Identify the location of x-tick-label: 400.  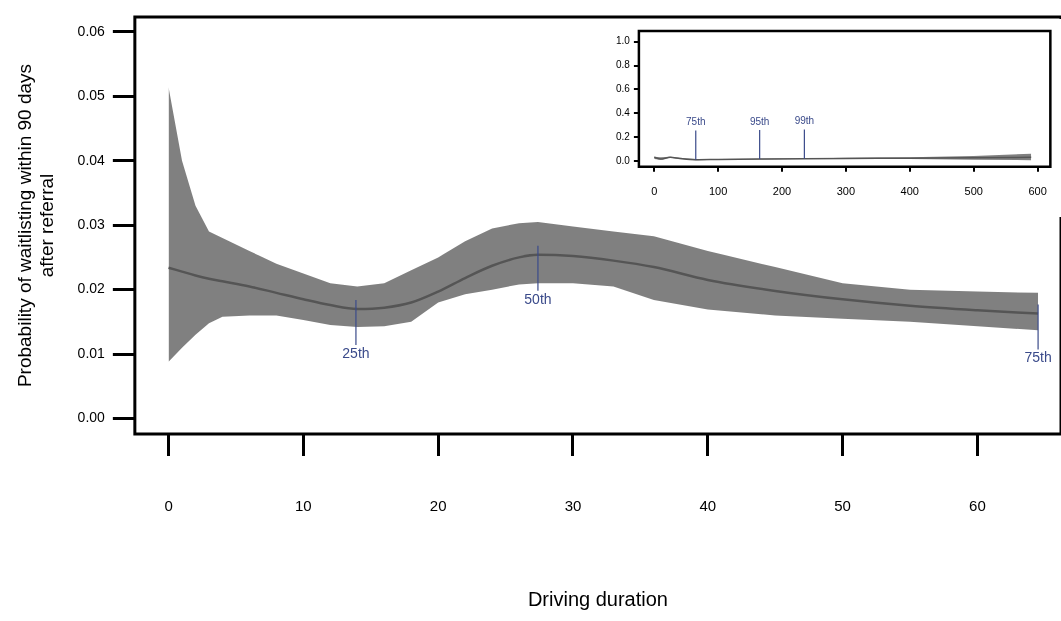
(909, 191).